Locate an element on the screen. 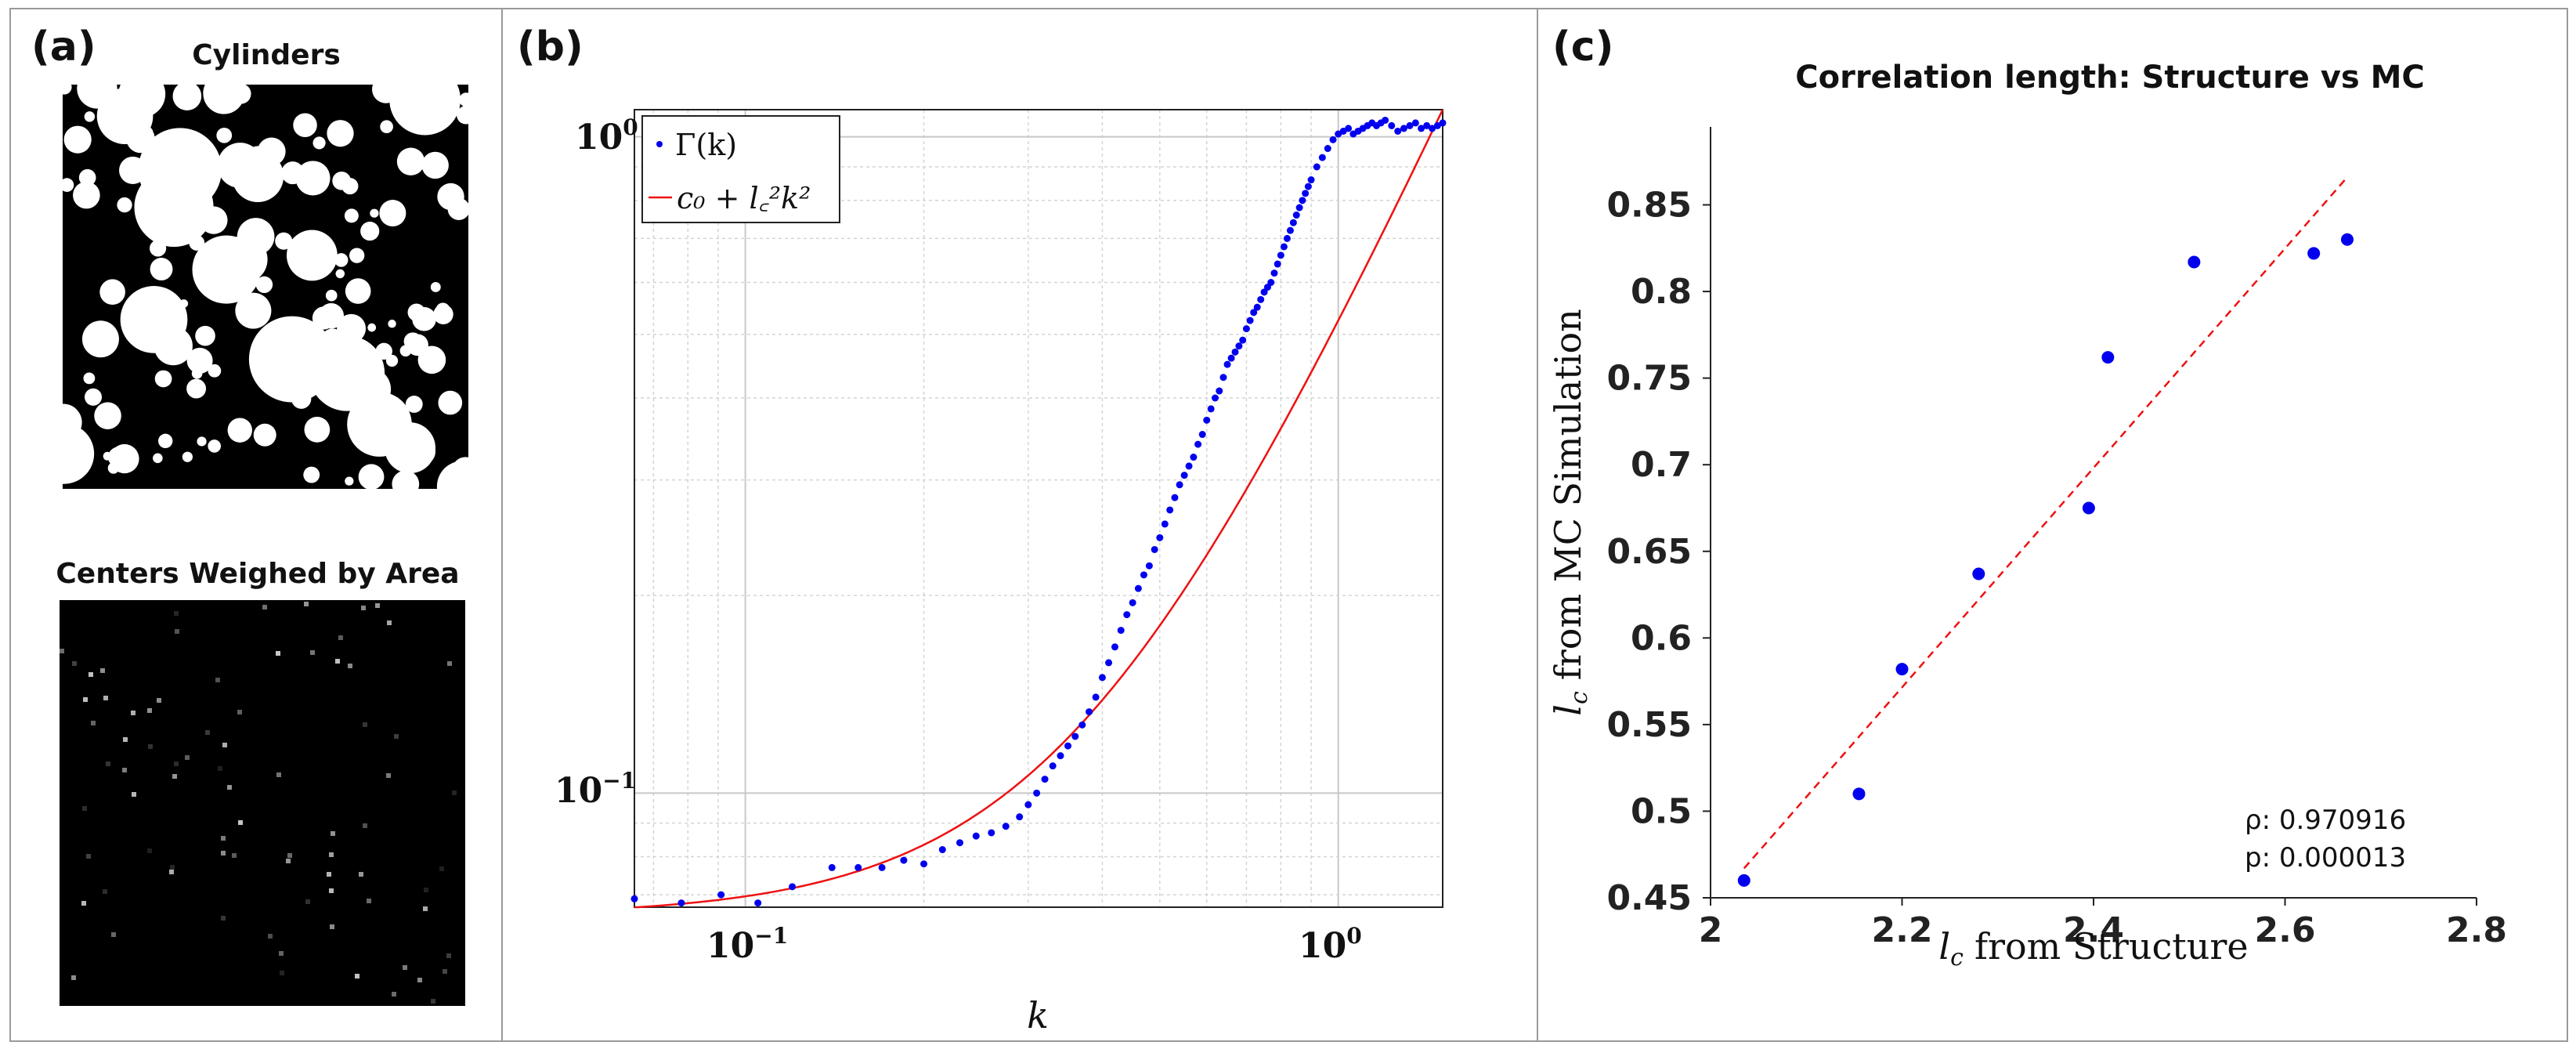  center-dots is located at coordinates (258, 803).